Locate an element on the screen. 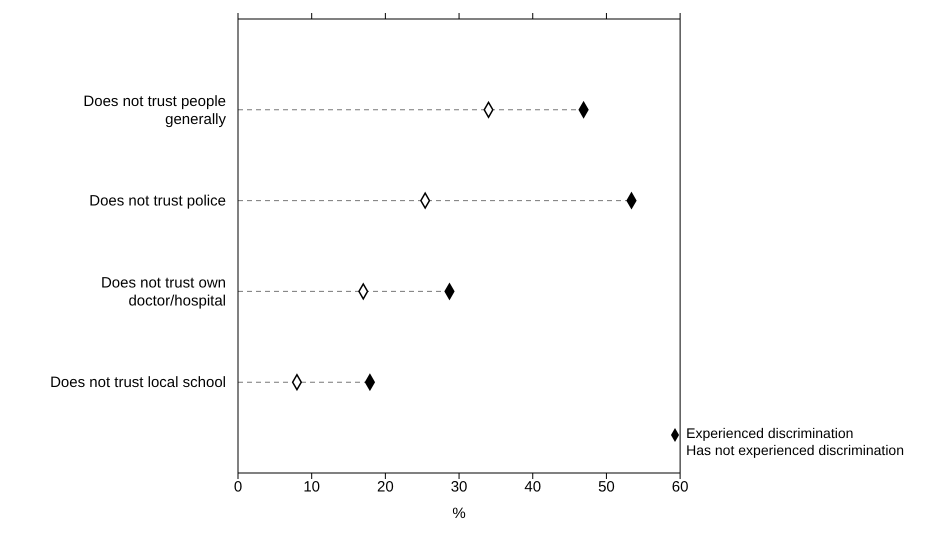 Image resolution: width=947 pixels, height=546 pixels. text: Has not experienced discrimination is located at coordinates (795, 450).